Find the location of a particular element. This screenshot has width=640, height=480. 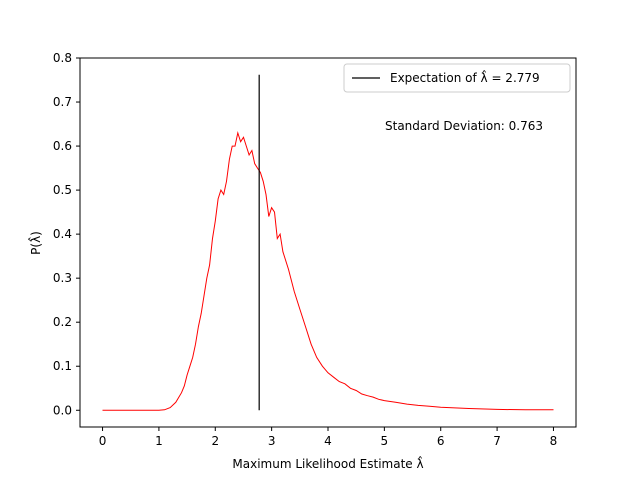

x-axis-ticks: 0 1 2 3 4 5 6 7 8 is located at coordinates (328, 437).